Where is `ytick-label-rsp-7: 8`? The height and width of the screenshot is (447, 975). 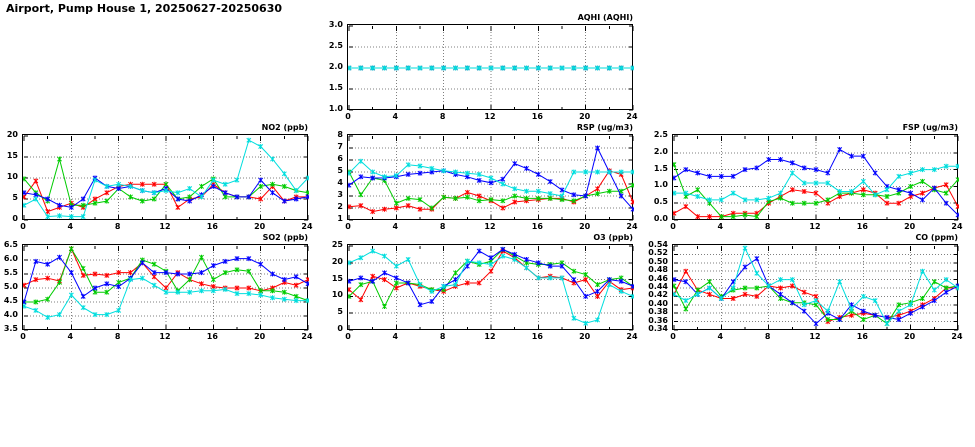
ytick-label-rsp-7: 8 is located at coordinates (340, 134).